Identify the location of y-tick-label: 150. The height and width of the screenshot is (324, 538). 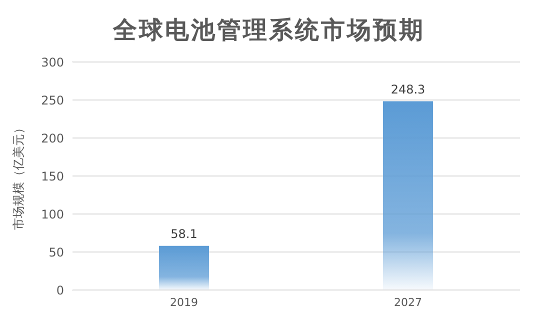
(52, 176).